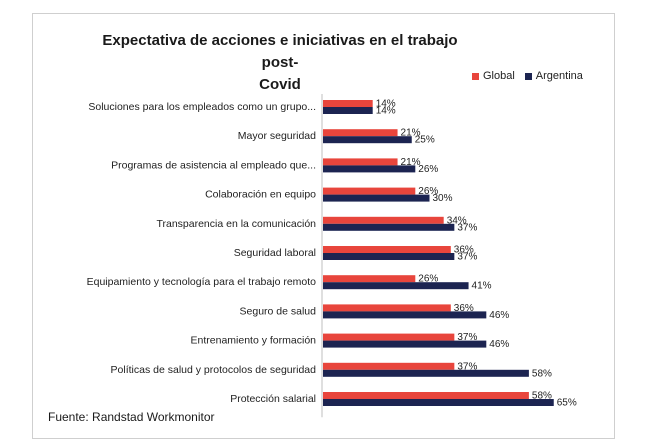 This screenshot has height=448, width=650. I want to click on data-label-argentina: 26%, so click(428, 169).